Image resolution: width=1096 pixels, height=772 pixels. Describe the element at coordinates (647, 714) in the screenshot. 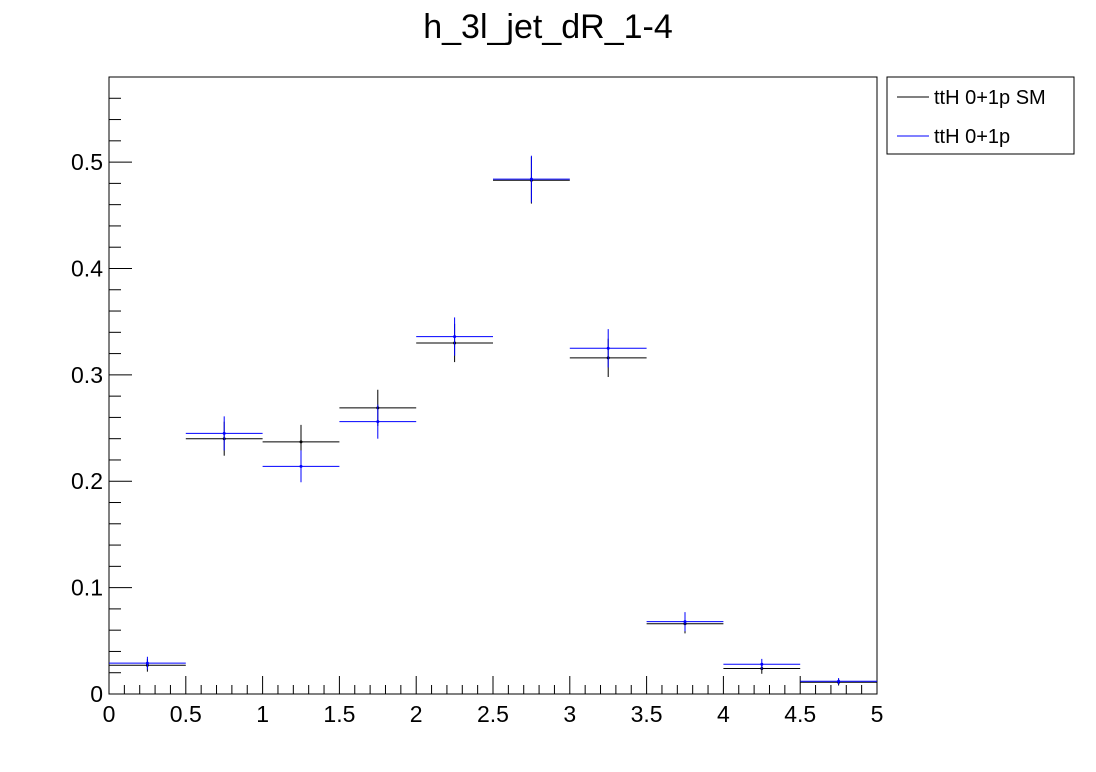

I see `x-tick-label: 3.5` at that location.